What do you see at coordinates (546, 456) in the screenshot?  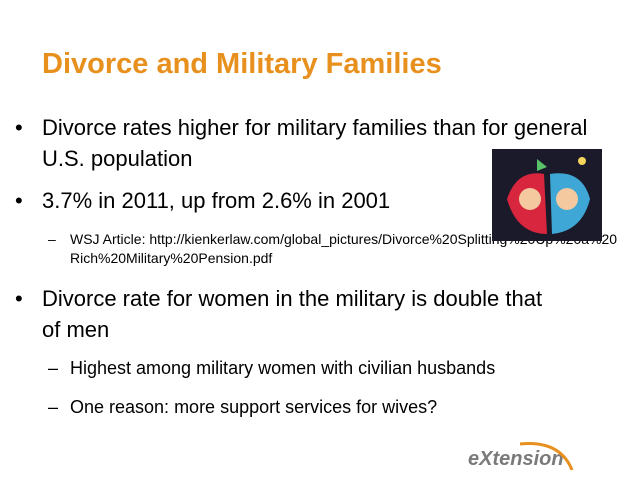 I see `logo-swoosh` at bounding box center [546, 456].